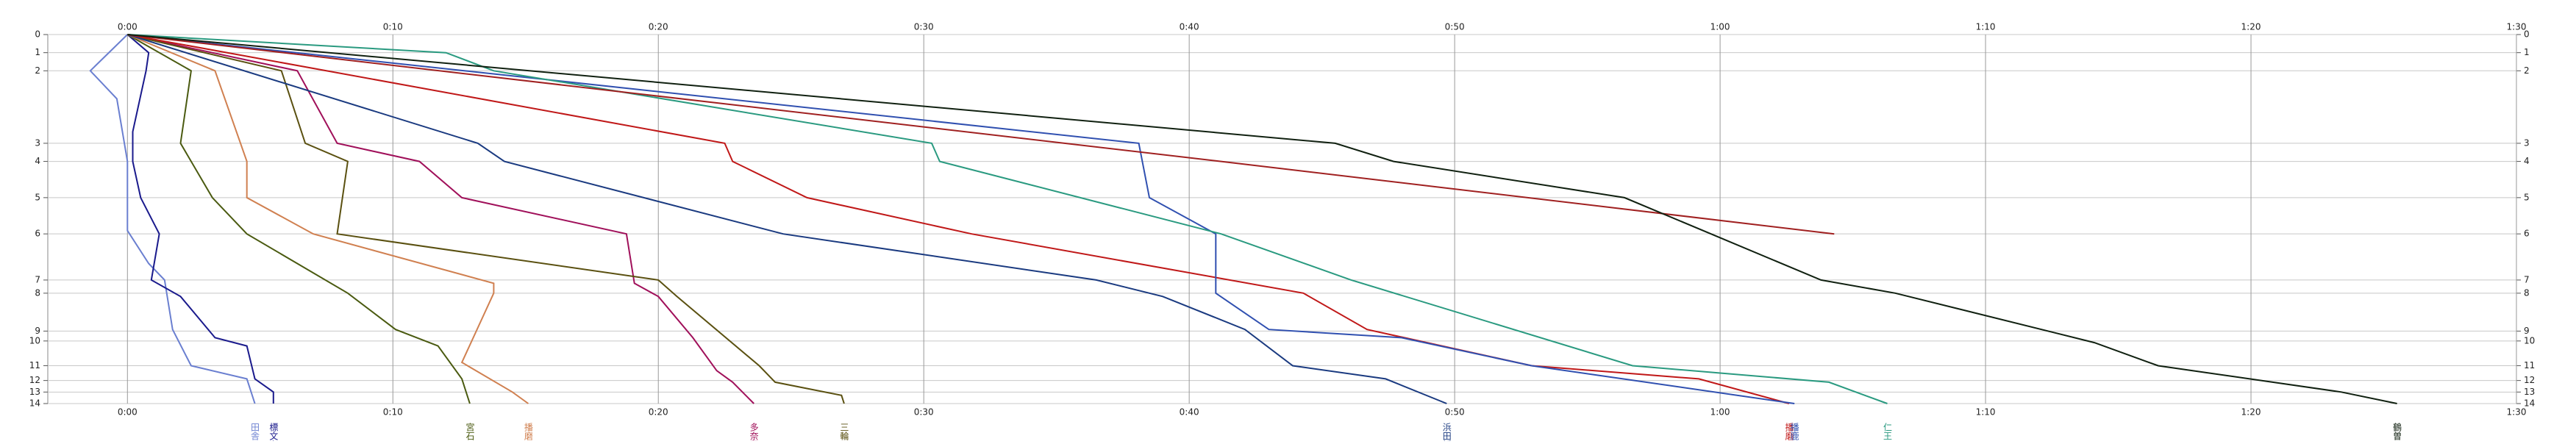 Image resolution: width=2576 pixels, height=444 pixels. I want to click on train-label: 標文奮, so click(273, 432).